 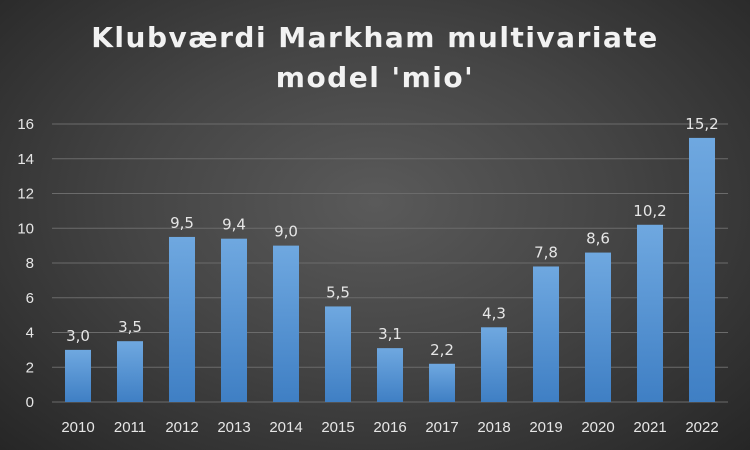 What do you see at coordinates (338, 292) in the screenshot?
I see `data-label: 5,5` at bounding box center [338, 292].